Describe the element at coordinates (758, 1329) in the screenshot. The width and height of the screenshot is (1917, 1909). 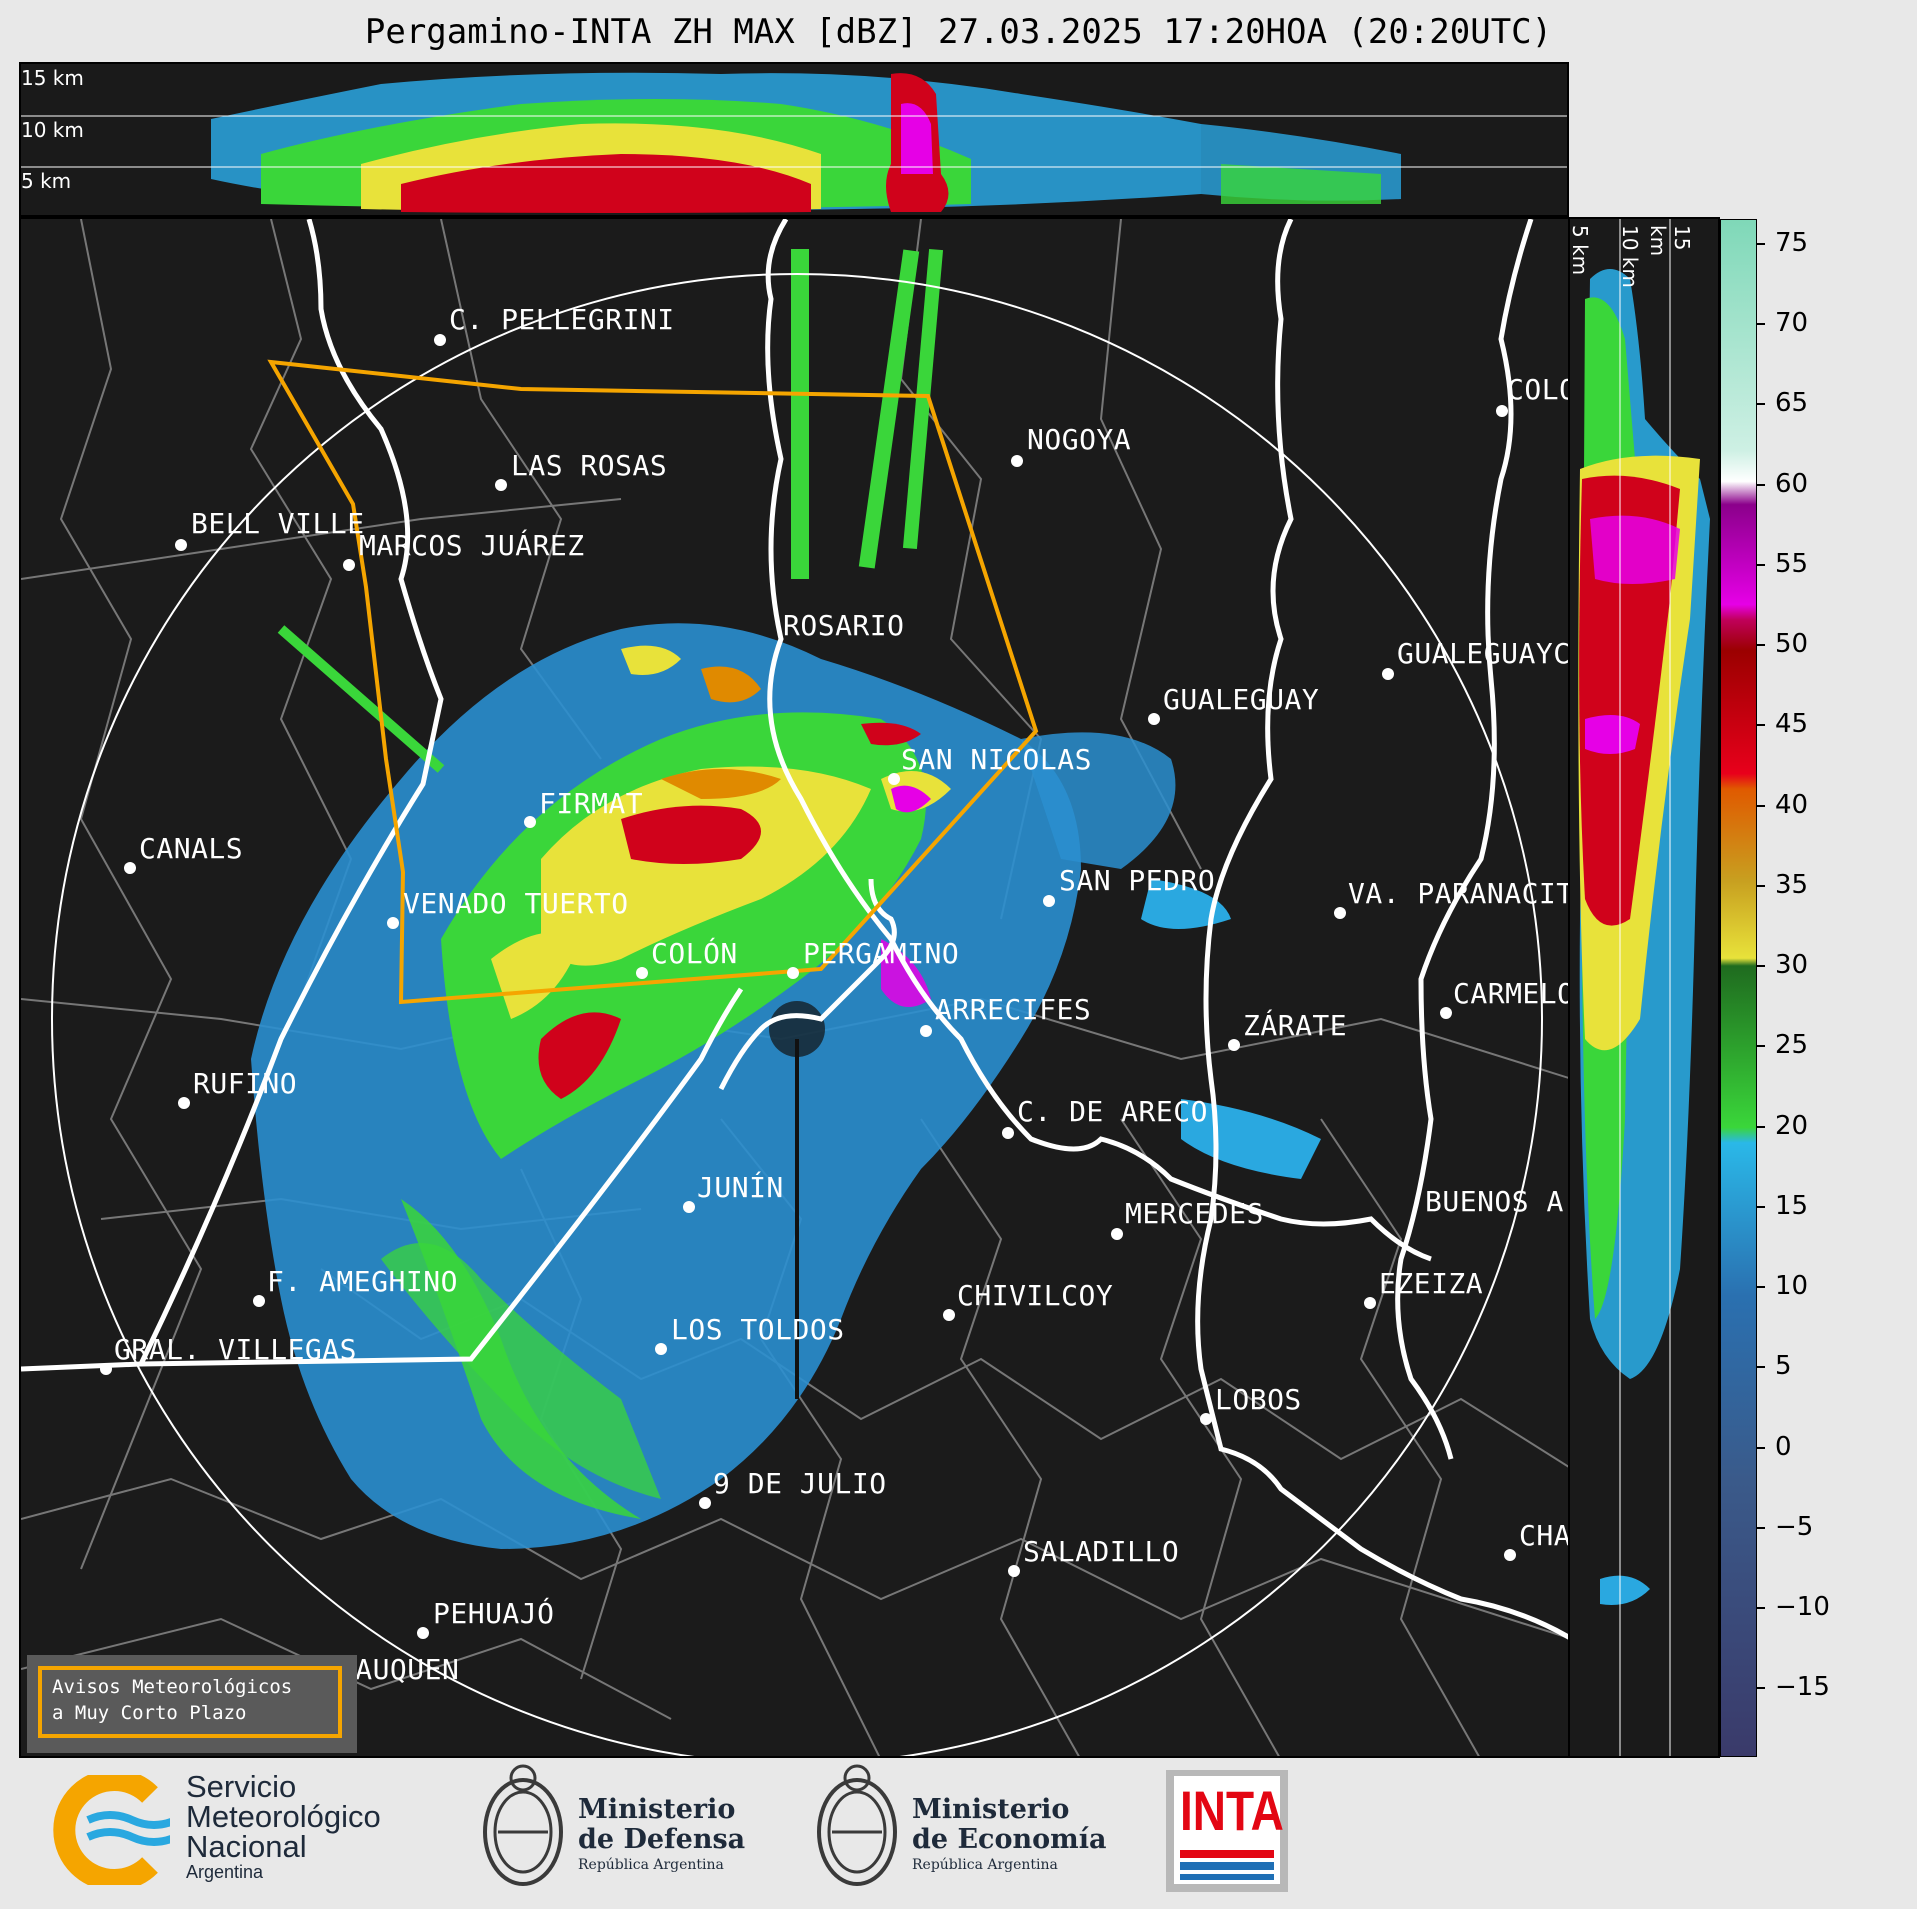
I see `city-label-los-toldos: LOS TOLDOS` at that location.